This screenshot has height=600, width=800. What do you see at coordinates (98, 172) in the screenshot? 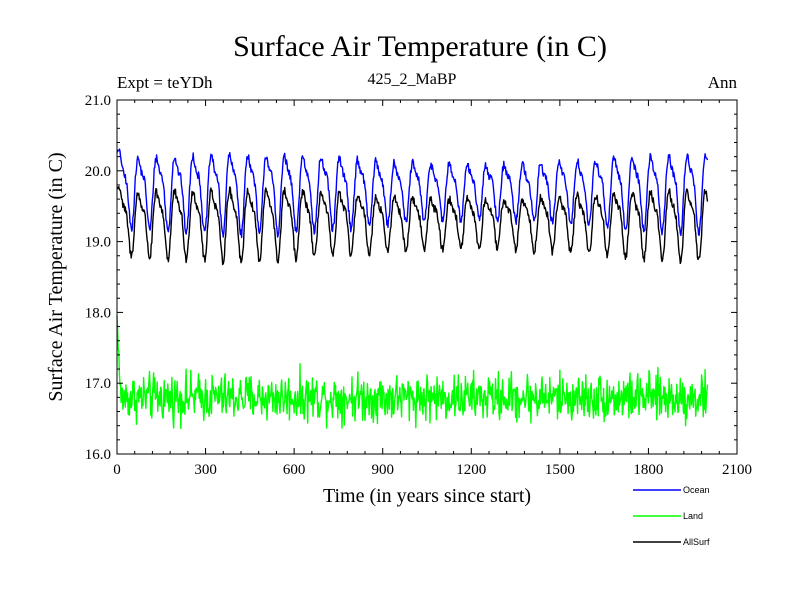
I see `y-tick-label: 20.0` at bounding box center [98, 172].